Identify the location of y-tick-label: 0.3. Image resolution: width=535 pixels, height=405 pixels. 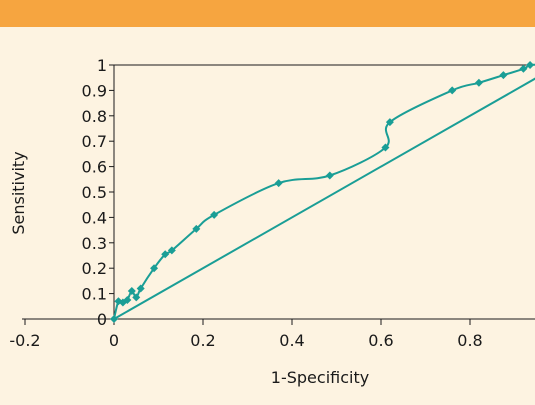
(94, 243).